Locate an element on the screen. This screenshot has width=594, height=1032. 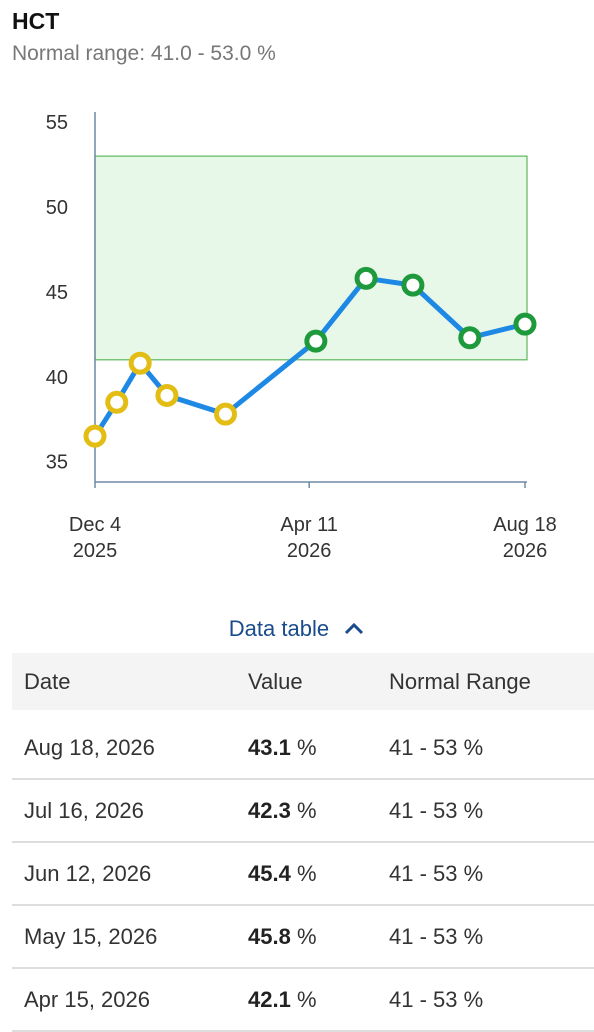
y-tick-label: 45 is located at coordinates (57, 293).